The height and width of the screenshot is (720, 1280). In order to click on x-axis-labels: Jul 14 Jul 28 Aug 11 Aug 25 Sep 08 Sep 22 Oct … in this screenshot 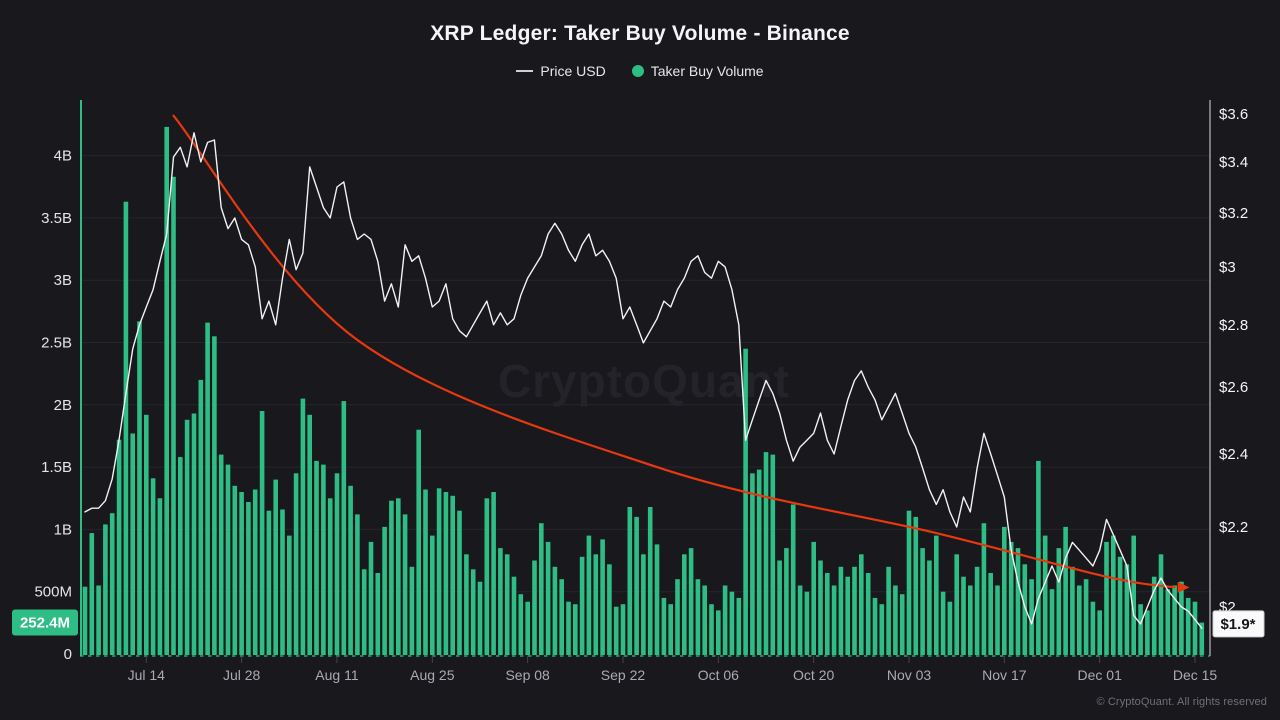, I will do `click(672, 669)`.